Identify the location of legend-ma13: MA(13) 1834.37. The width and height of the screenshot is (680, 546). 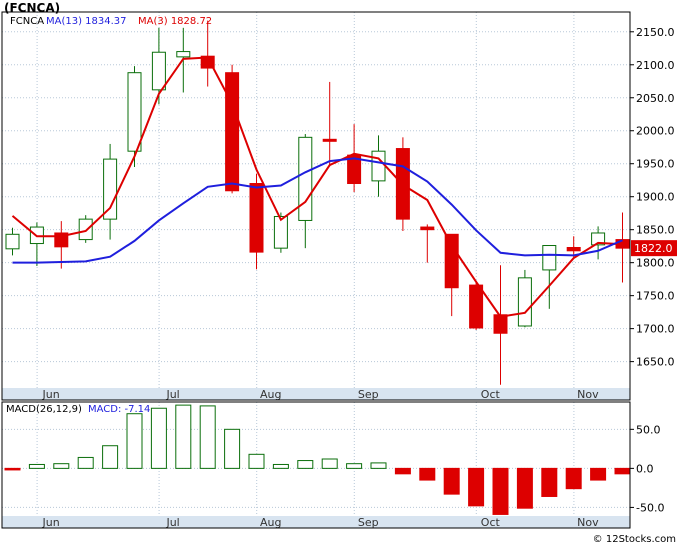
(86, 21).